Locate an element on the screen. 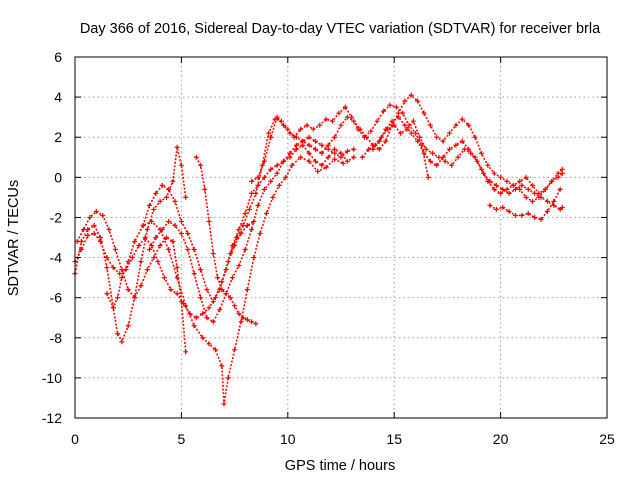 The width and height of the screenshot is (640, 480). y-tick-label: 4 is located at coordinates (58, 97).